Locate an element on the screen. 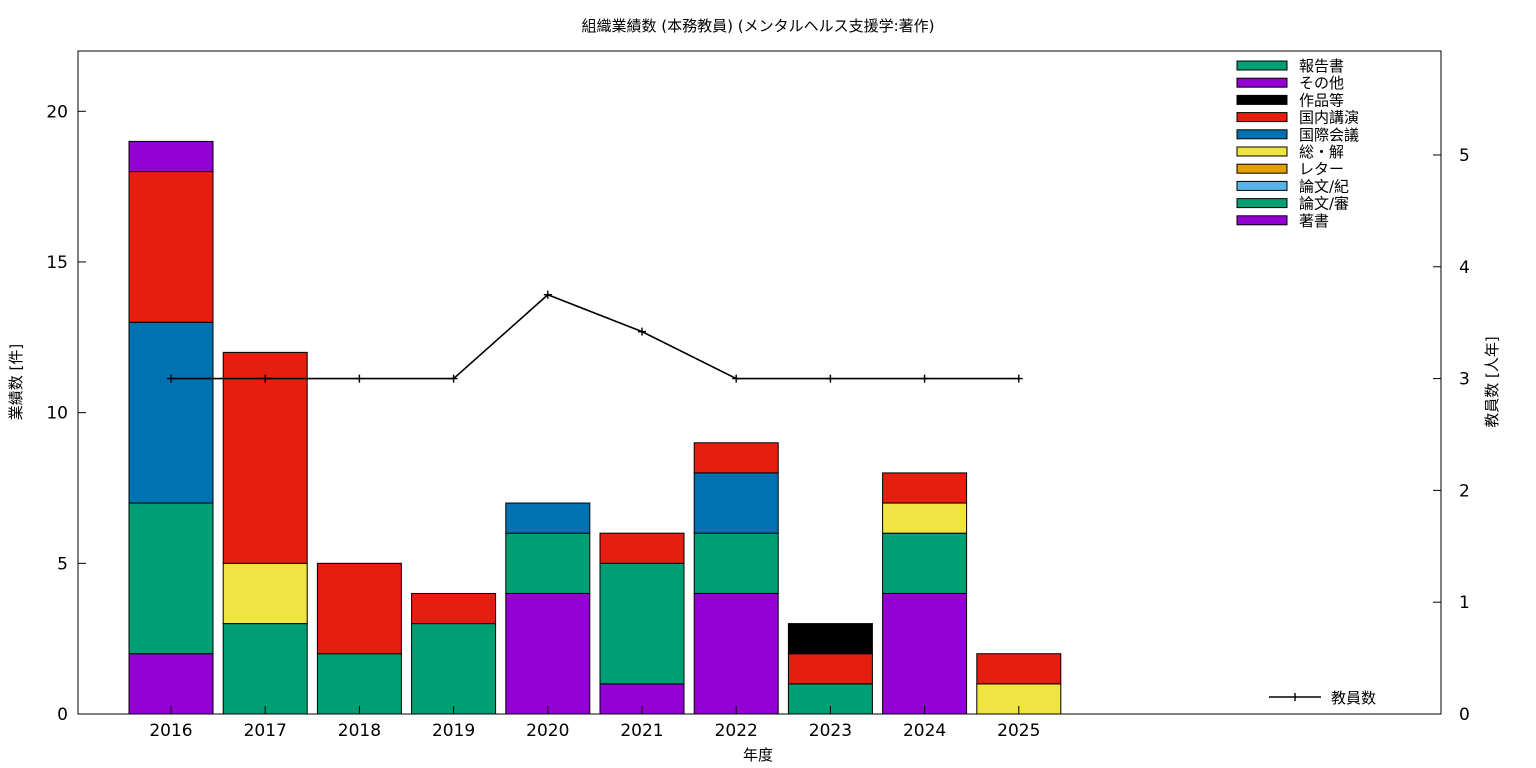 Image resolution: width=1536 pixels, height=768 pixels. line-legend-label: 教員数 is located at coordinates (1353, 698).